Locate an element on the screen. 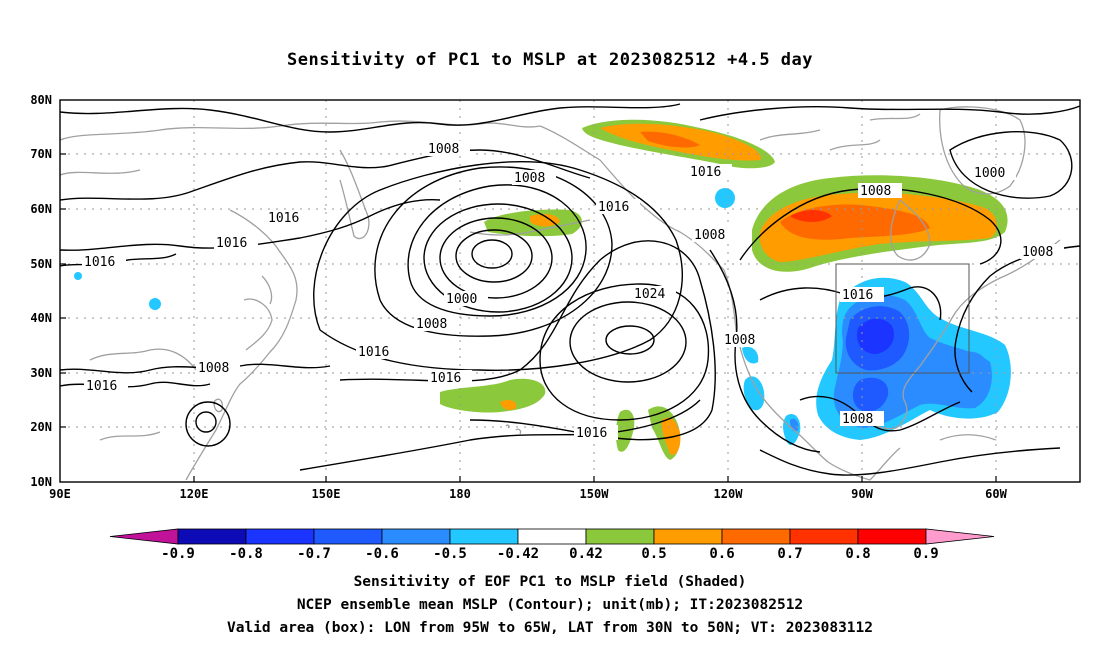 The image size is (1100, 650). colorbar-label: -0.5 is located at coordinates (450, 554).